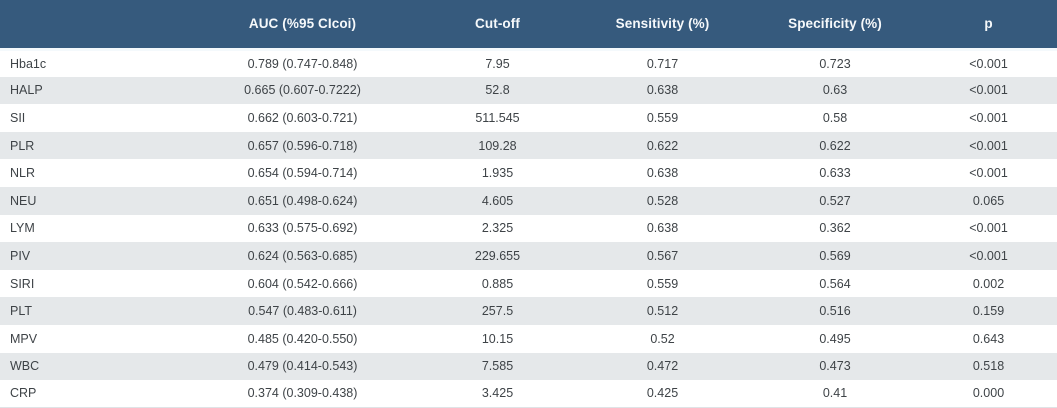 This screenshot has height=408, width=1057. Describe the element at coordinates (835, 393) in the screenshot. I see `cell-specificity: 0.41` at that location.